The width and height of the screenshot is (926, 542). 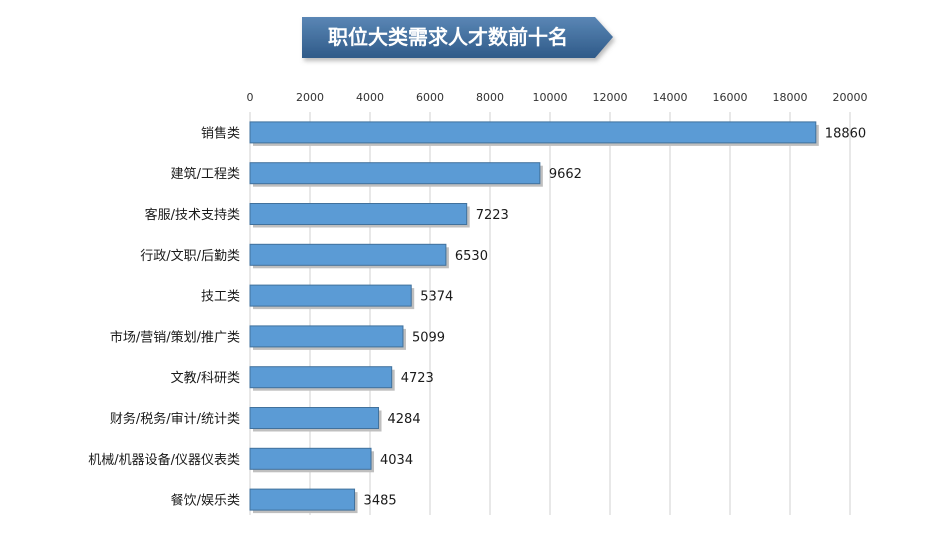 What do you see at coordinates (205, 378) in the screenshot?
I see `category-label: 文教/科研类` at bounding box center [205, 378].